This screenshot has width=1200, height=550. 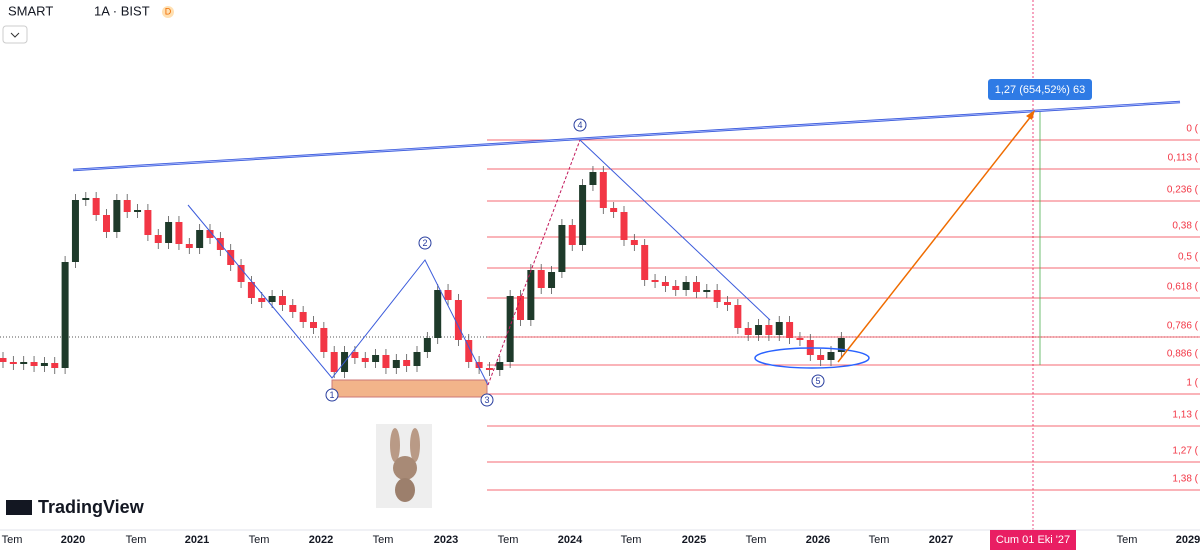 I want to click on target-box, so click(x=1040, y=89).